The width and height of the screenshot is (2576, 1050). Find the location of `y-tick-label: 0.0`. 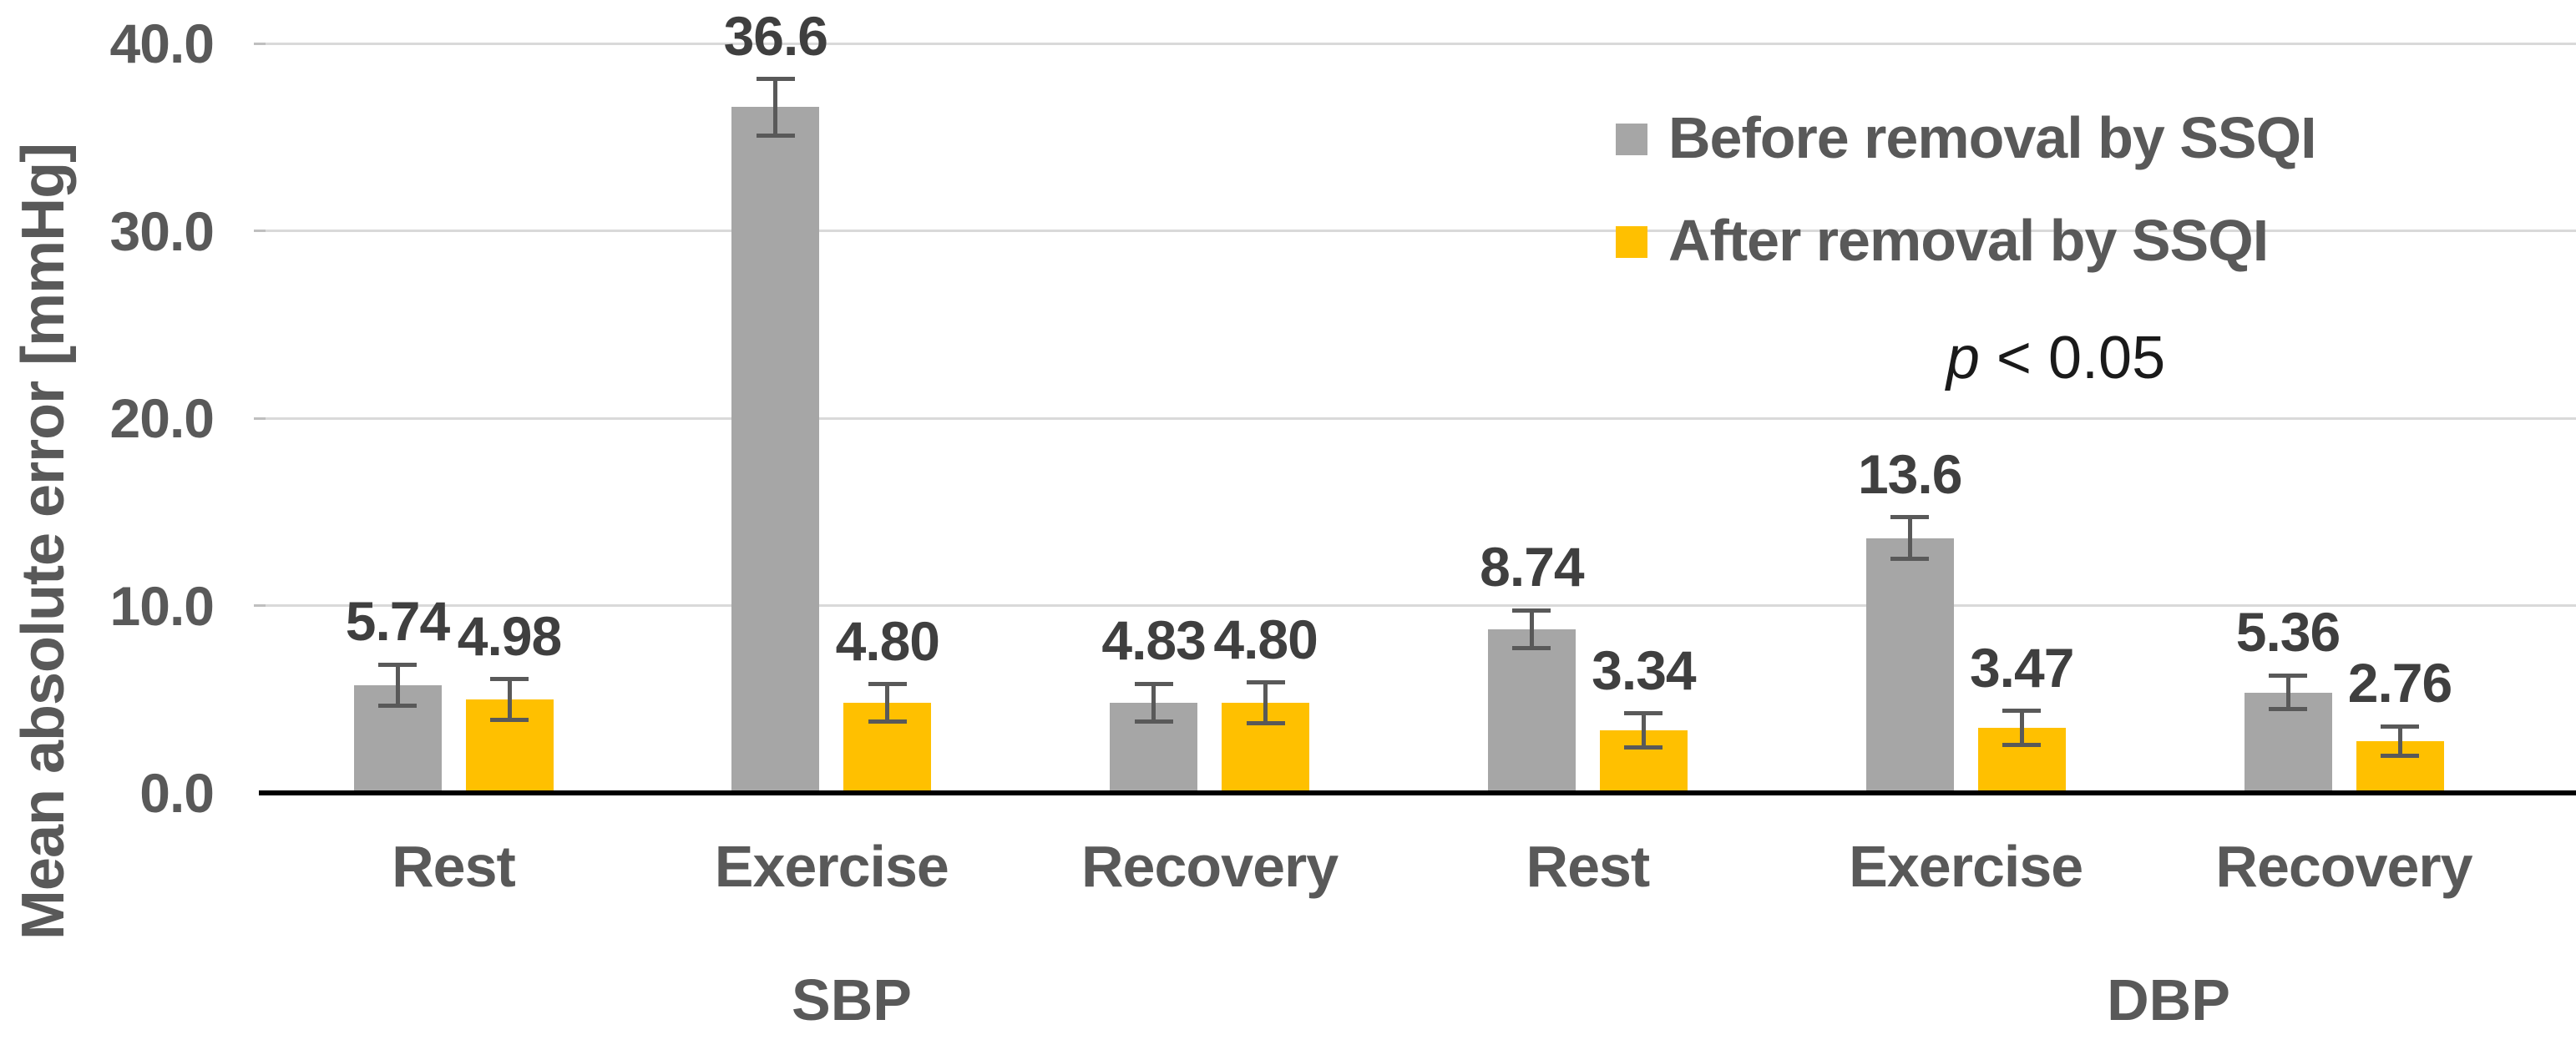

y-tick-label: 0.0 is located at coordinates (177, 793).